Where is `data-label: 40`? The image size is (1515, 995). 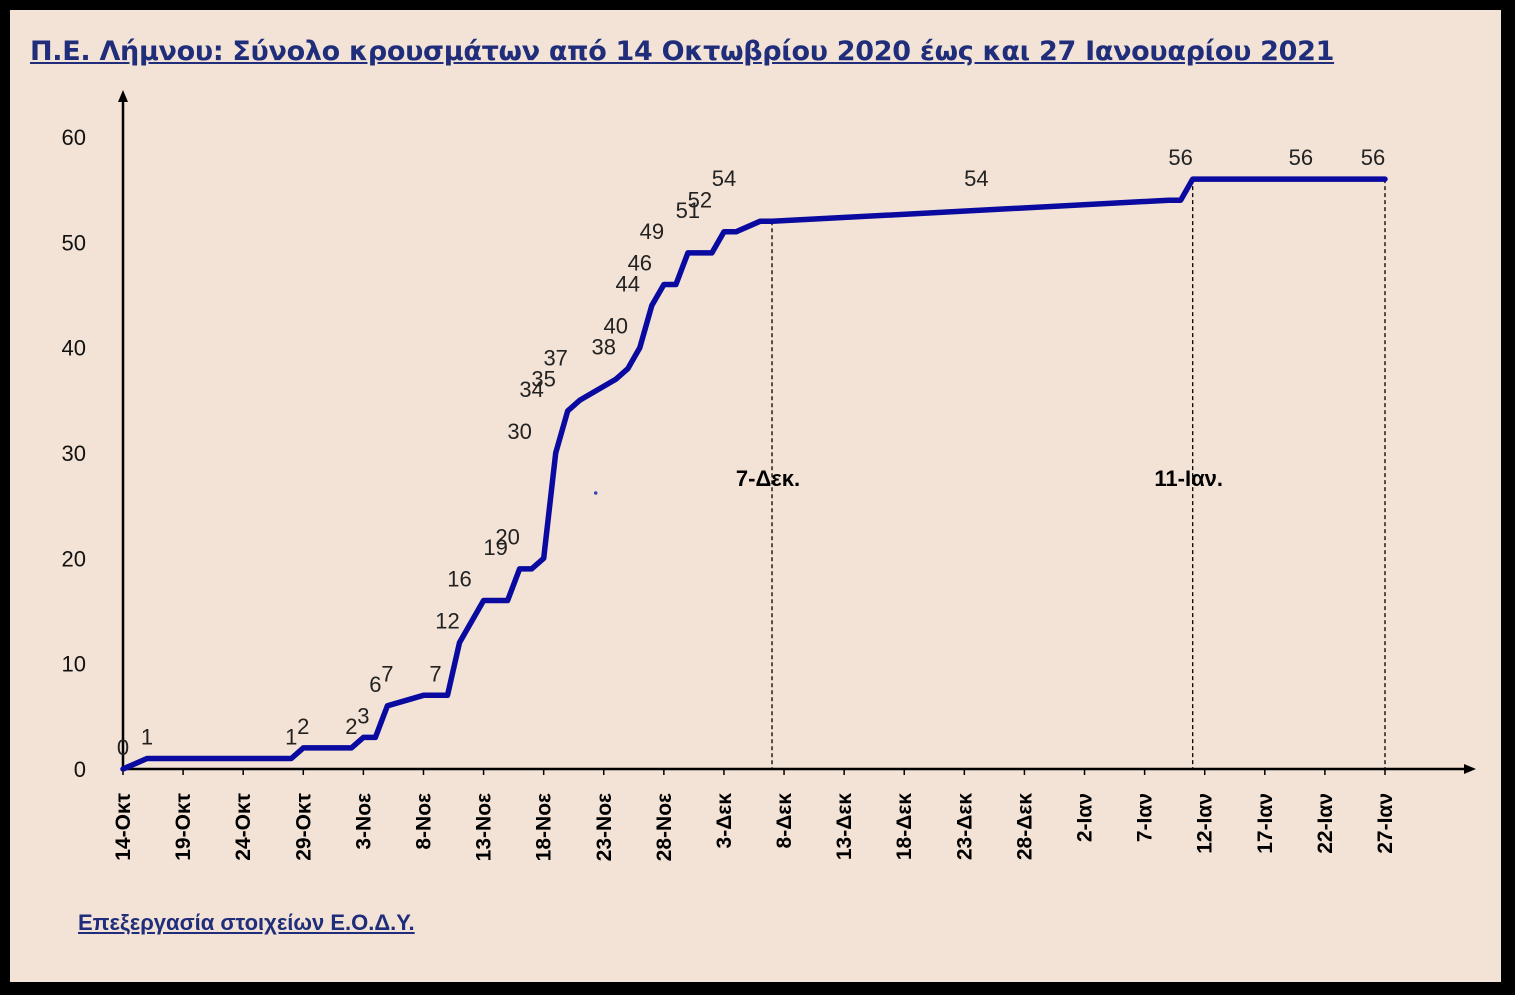 data-label: 40 is located at coordinates (616, 326).